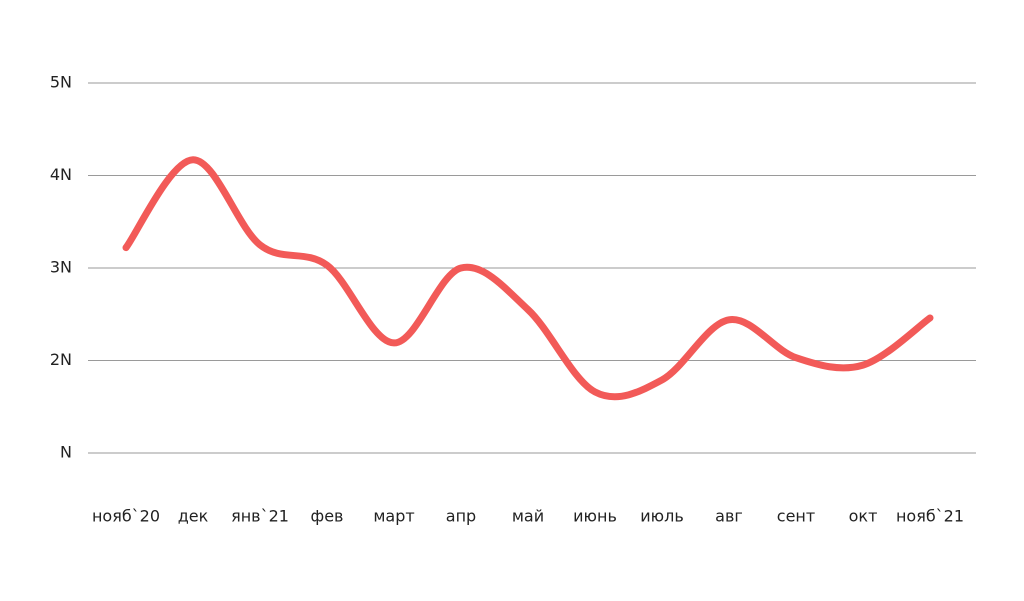 This screenshot has width=1024, height=601. I want to click on x-tick-label: сент, so click(796, 516).